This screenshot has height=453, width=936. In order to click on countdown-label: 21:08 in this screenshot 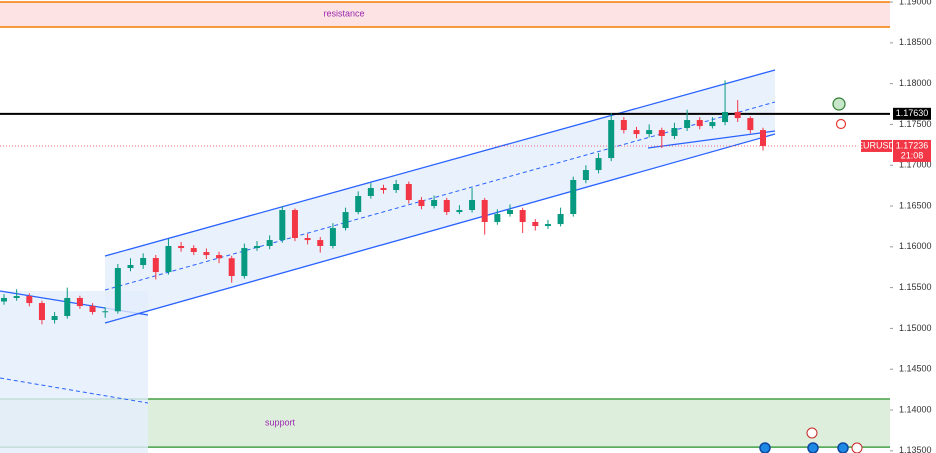, I will do `click(912, 155)`.